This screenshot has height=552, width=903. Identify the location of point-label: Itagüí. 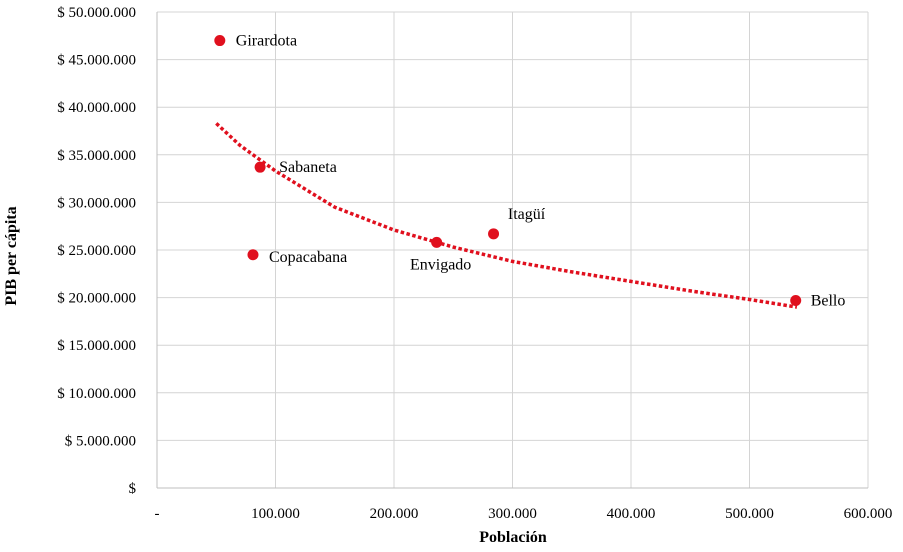
(527, 214).